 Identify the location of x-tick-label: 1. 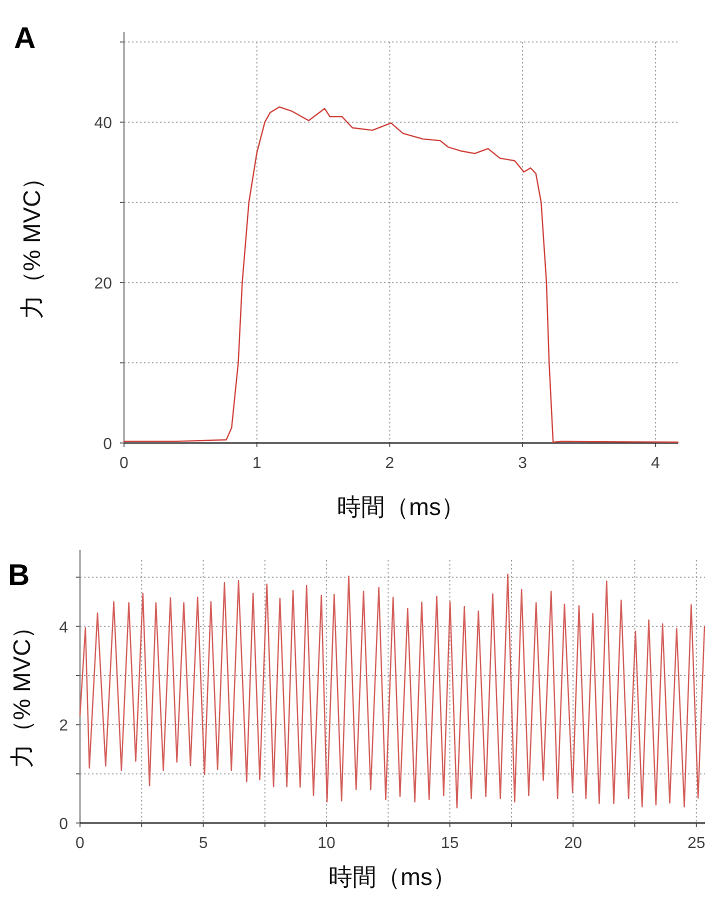
(257, 463).